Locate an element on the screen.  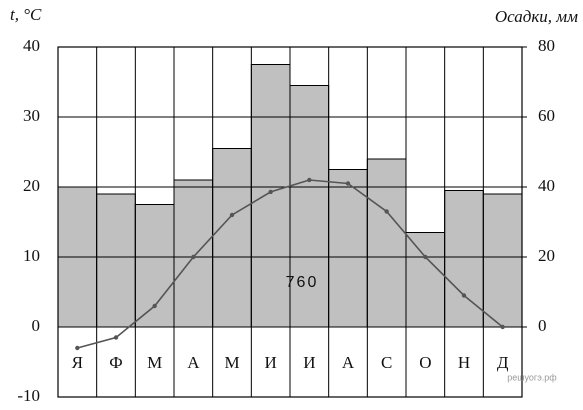
y-tick-label: 20 is located at coordinates (31, 185).